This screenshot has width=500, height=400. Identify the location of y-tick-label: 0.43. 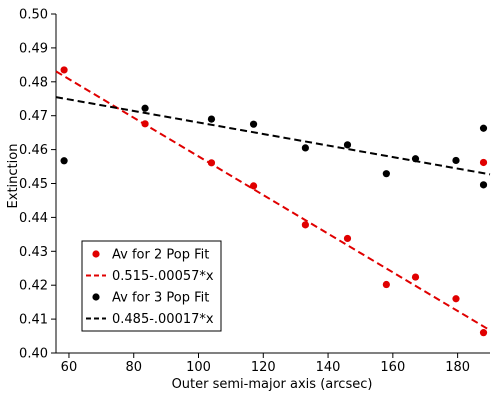
(33, 252).